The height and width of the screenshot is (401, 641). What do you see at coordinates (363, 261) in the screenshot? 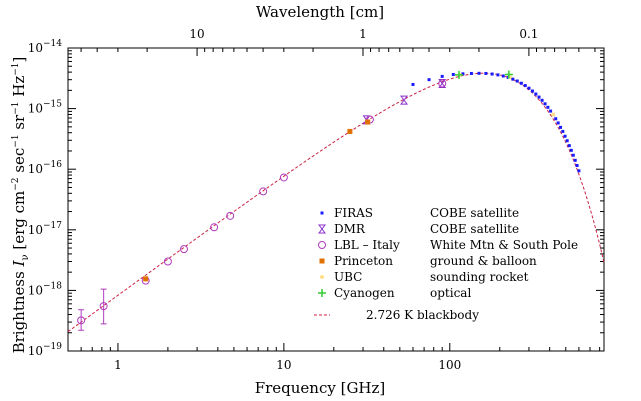
I see `legend-label: Princeton` at bounding box center [363, 261].